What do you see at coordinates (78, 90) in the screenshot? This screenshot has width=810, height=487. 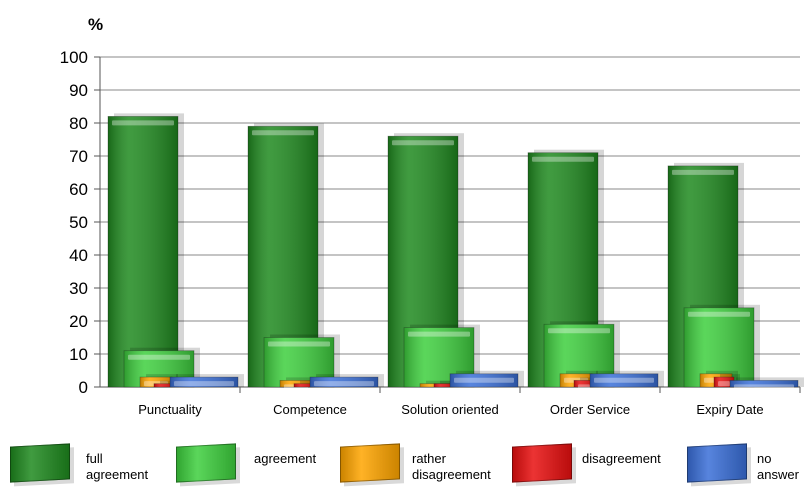 I see `y-tick-label: 90` at bounding box center [78, 90].